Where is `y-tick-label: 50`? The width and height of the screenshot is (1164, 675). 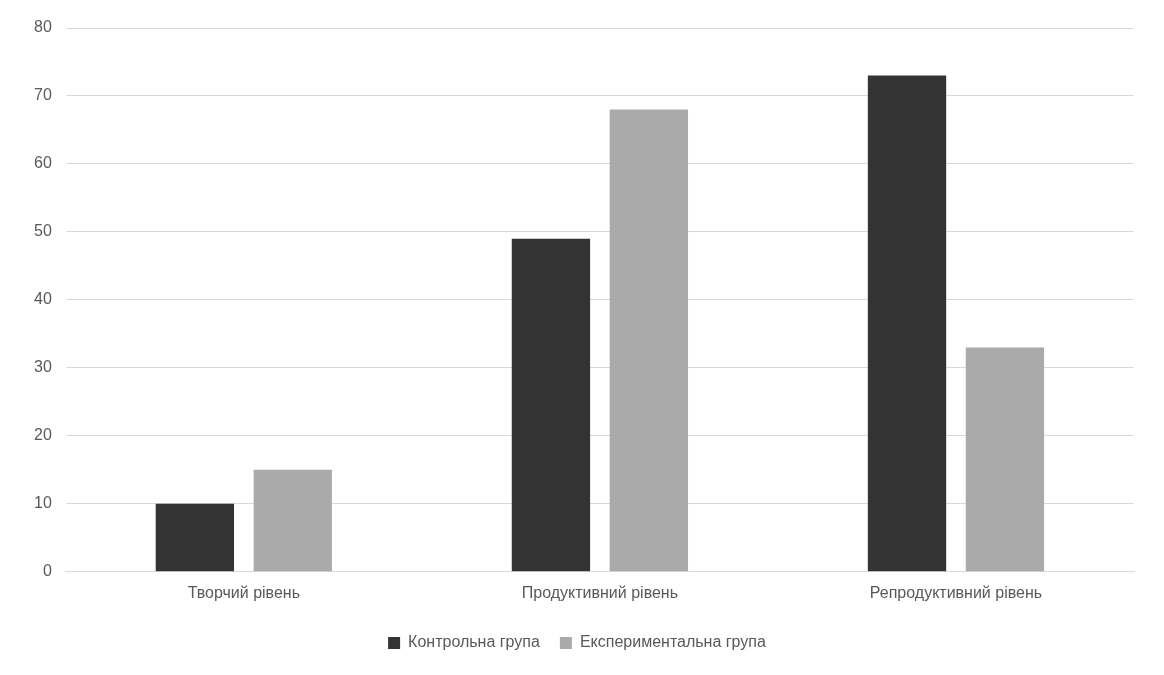
y-tick-label: 50 is located at coordinates (43, 231).